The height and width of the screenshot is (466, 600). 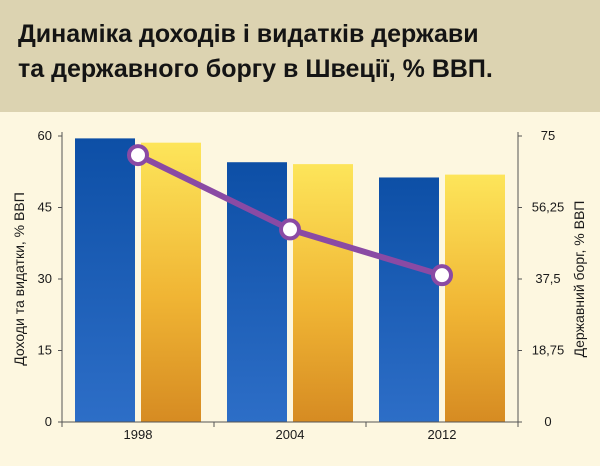 What do you see at coordinates (45, 207) in the screenshot?
I see `y-left-tick-label: 45` at bounding box center [45, 207].